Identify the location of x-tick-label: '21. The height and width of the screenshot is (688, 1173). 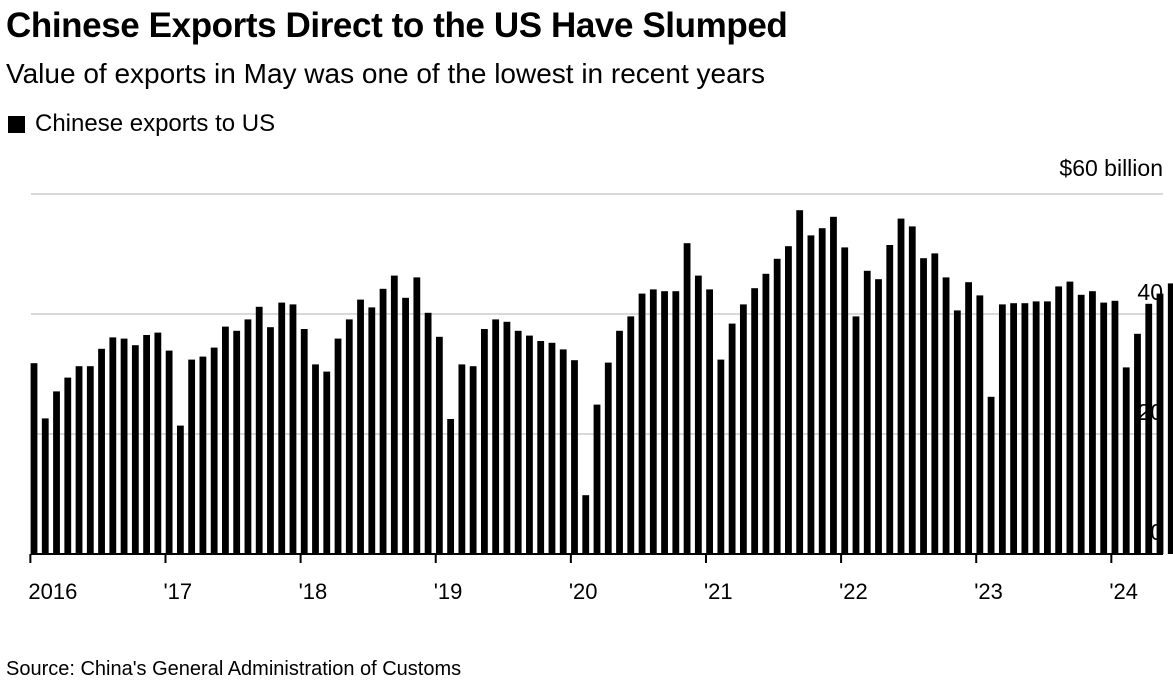
(718, 591).